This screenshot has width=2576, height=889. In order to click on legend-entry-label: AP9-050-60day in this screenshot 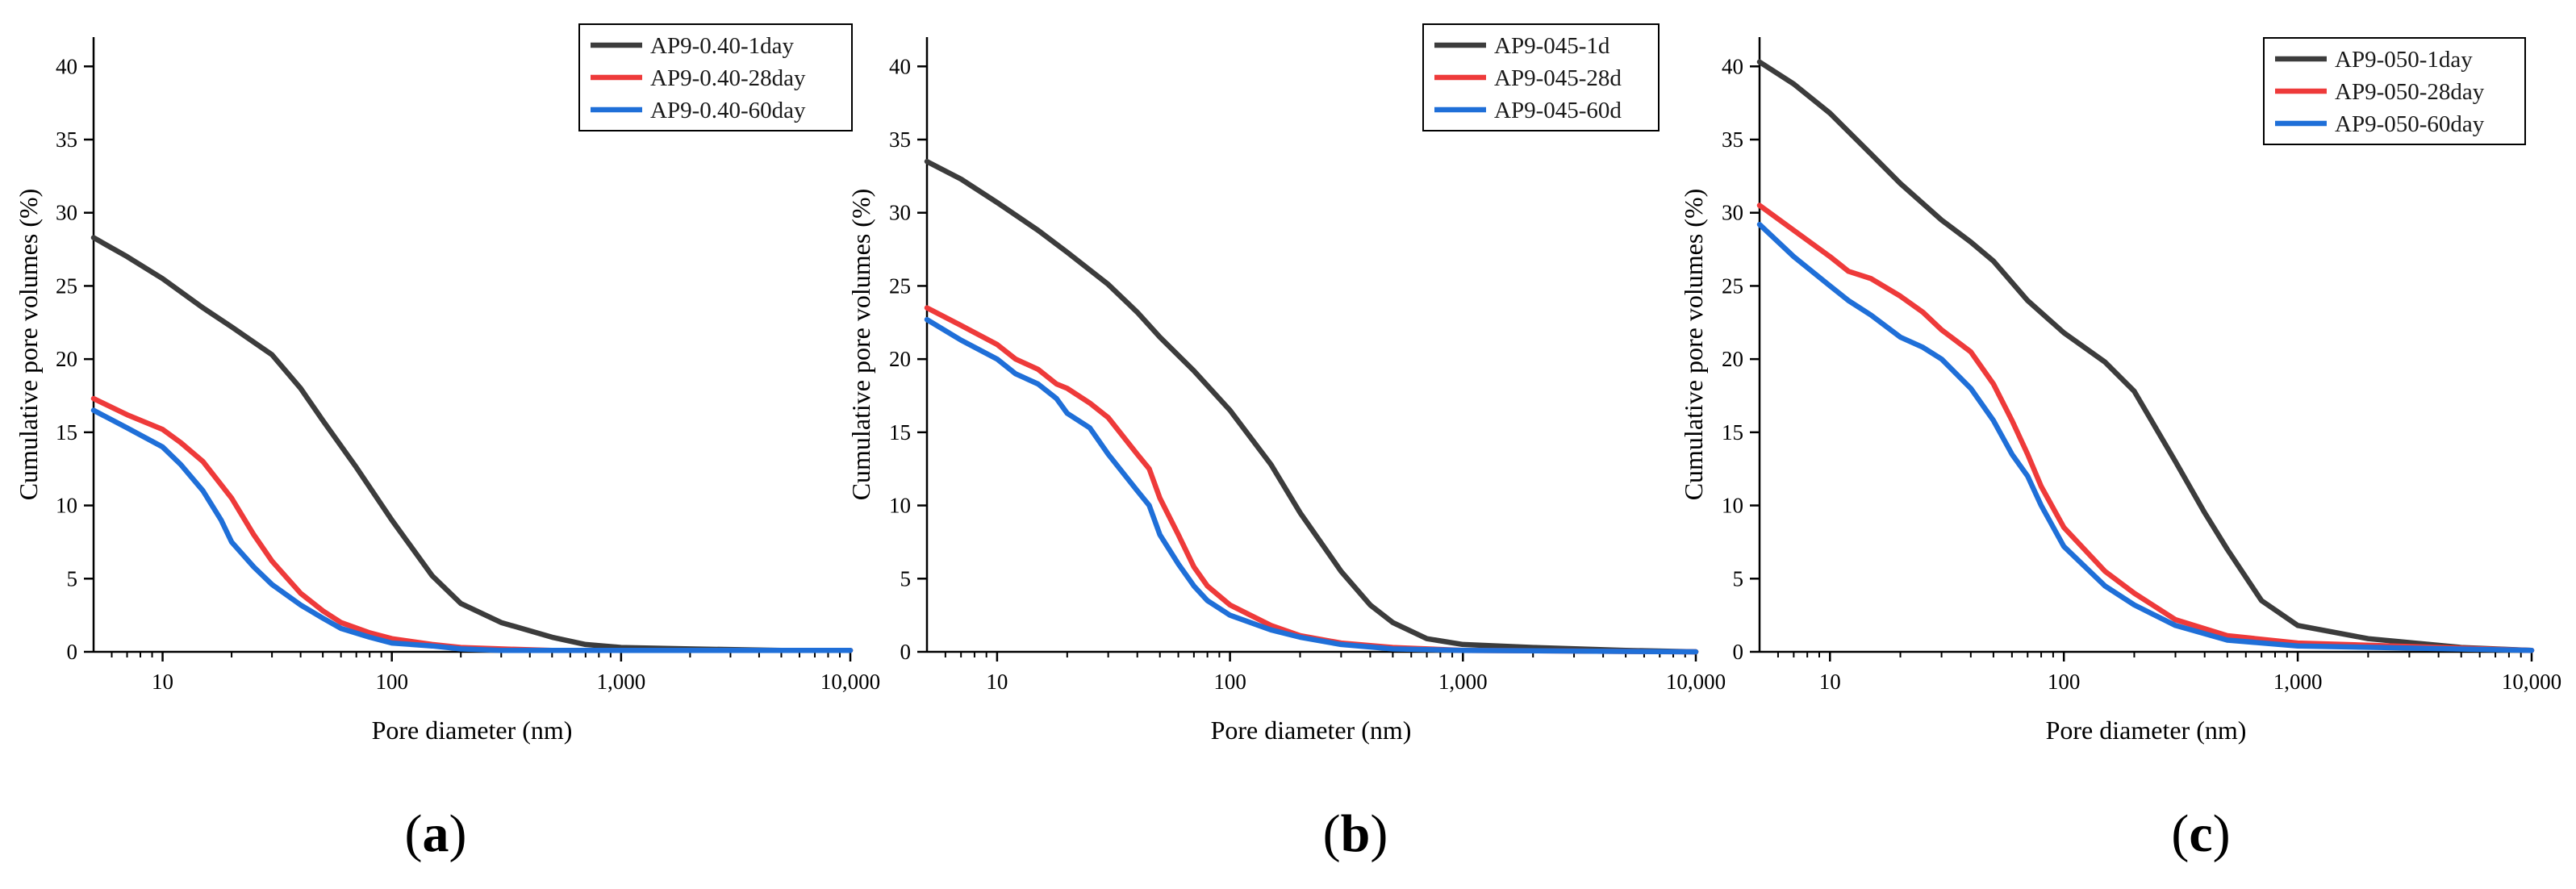, I will do `click(2410, 124)`.